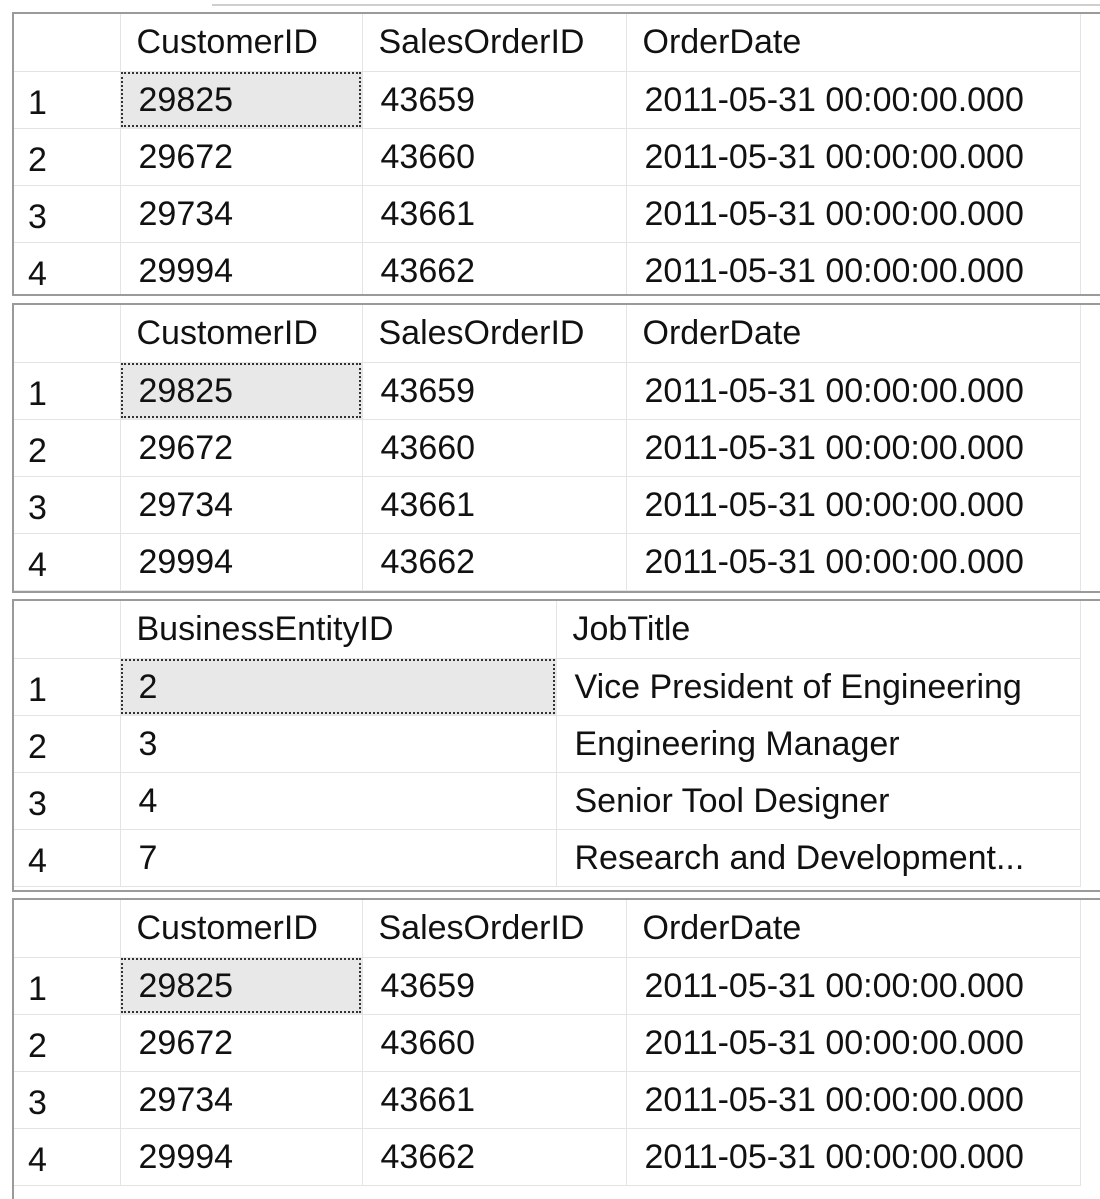  I want to click on grid-cell-selected: 2, so click(338, 687).